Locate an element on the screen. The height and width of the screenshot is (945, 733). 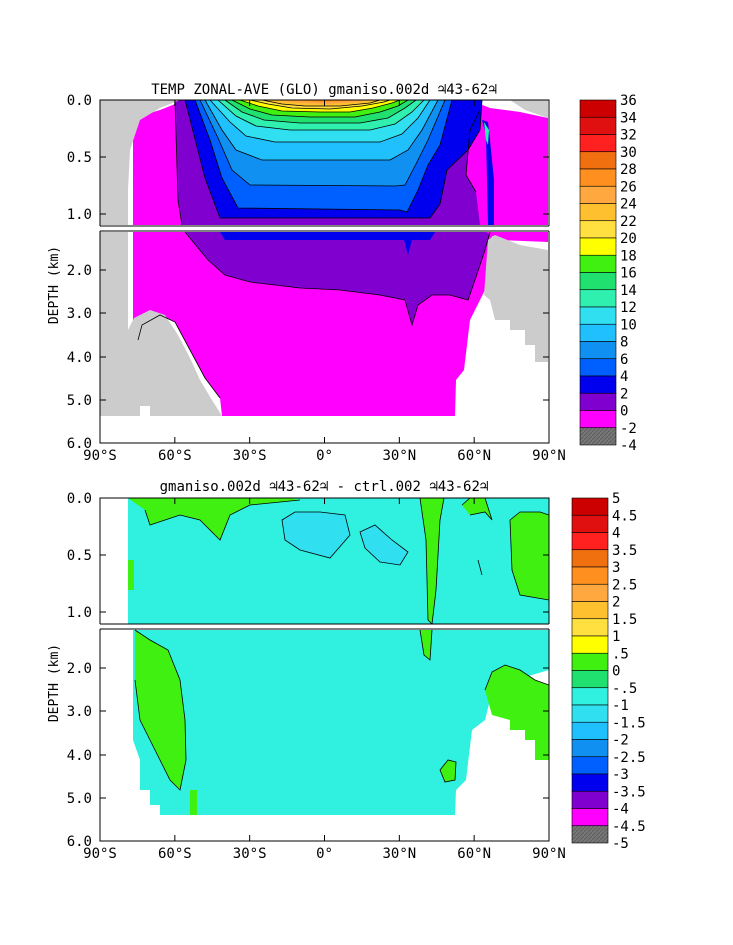
land-south-upper is located at coordinates (140, 162).